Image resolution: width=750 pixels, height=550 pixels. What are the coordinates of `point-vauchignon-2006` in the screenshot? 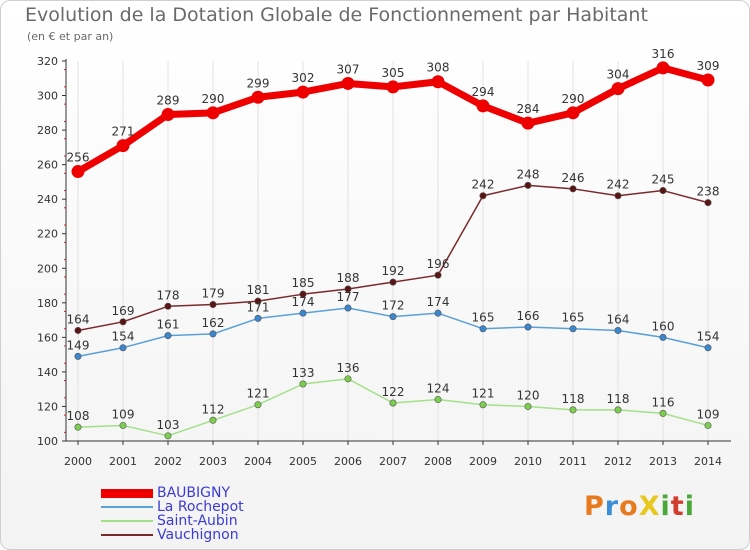 It's located at (348, 289).